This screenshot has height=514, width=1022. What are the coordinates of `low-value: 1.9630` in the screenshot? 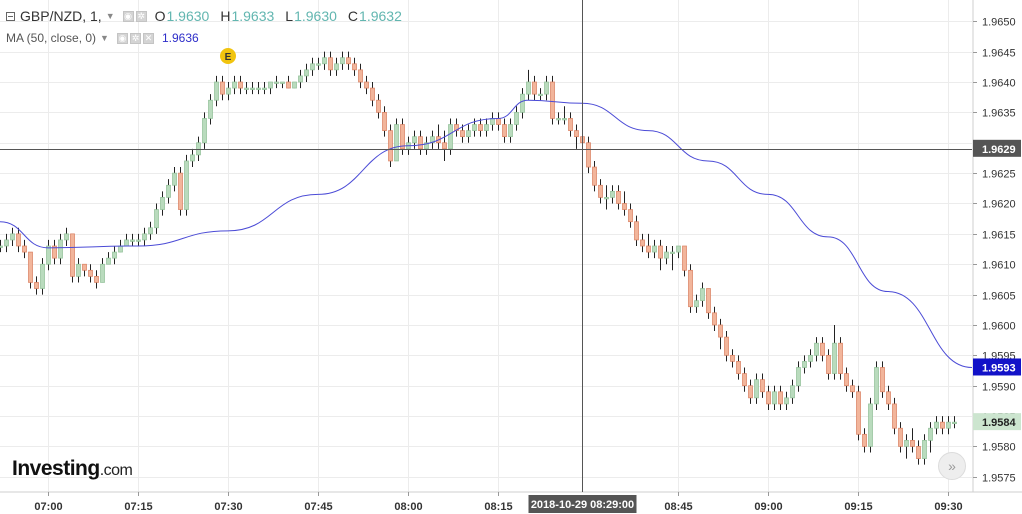 It's located at (315, 16).